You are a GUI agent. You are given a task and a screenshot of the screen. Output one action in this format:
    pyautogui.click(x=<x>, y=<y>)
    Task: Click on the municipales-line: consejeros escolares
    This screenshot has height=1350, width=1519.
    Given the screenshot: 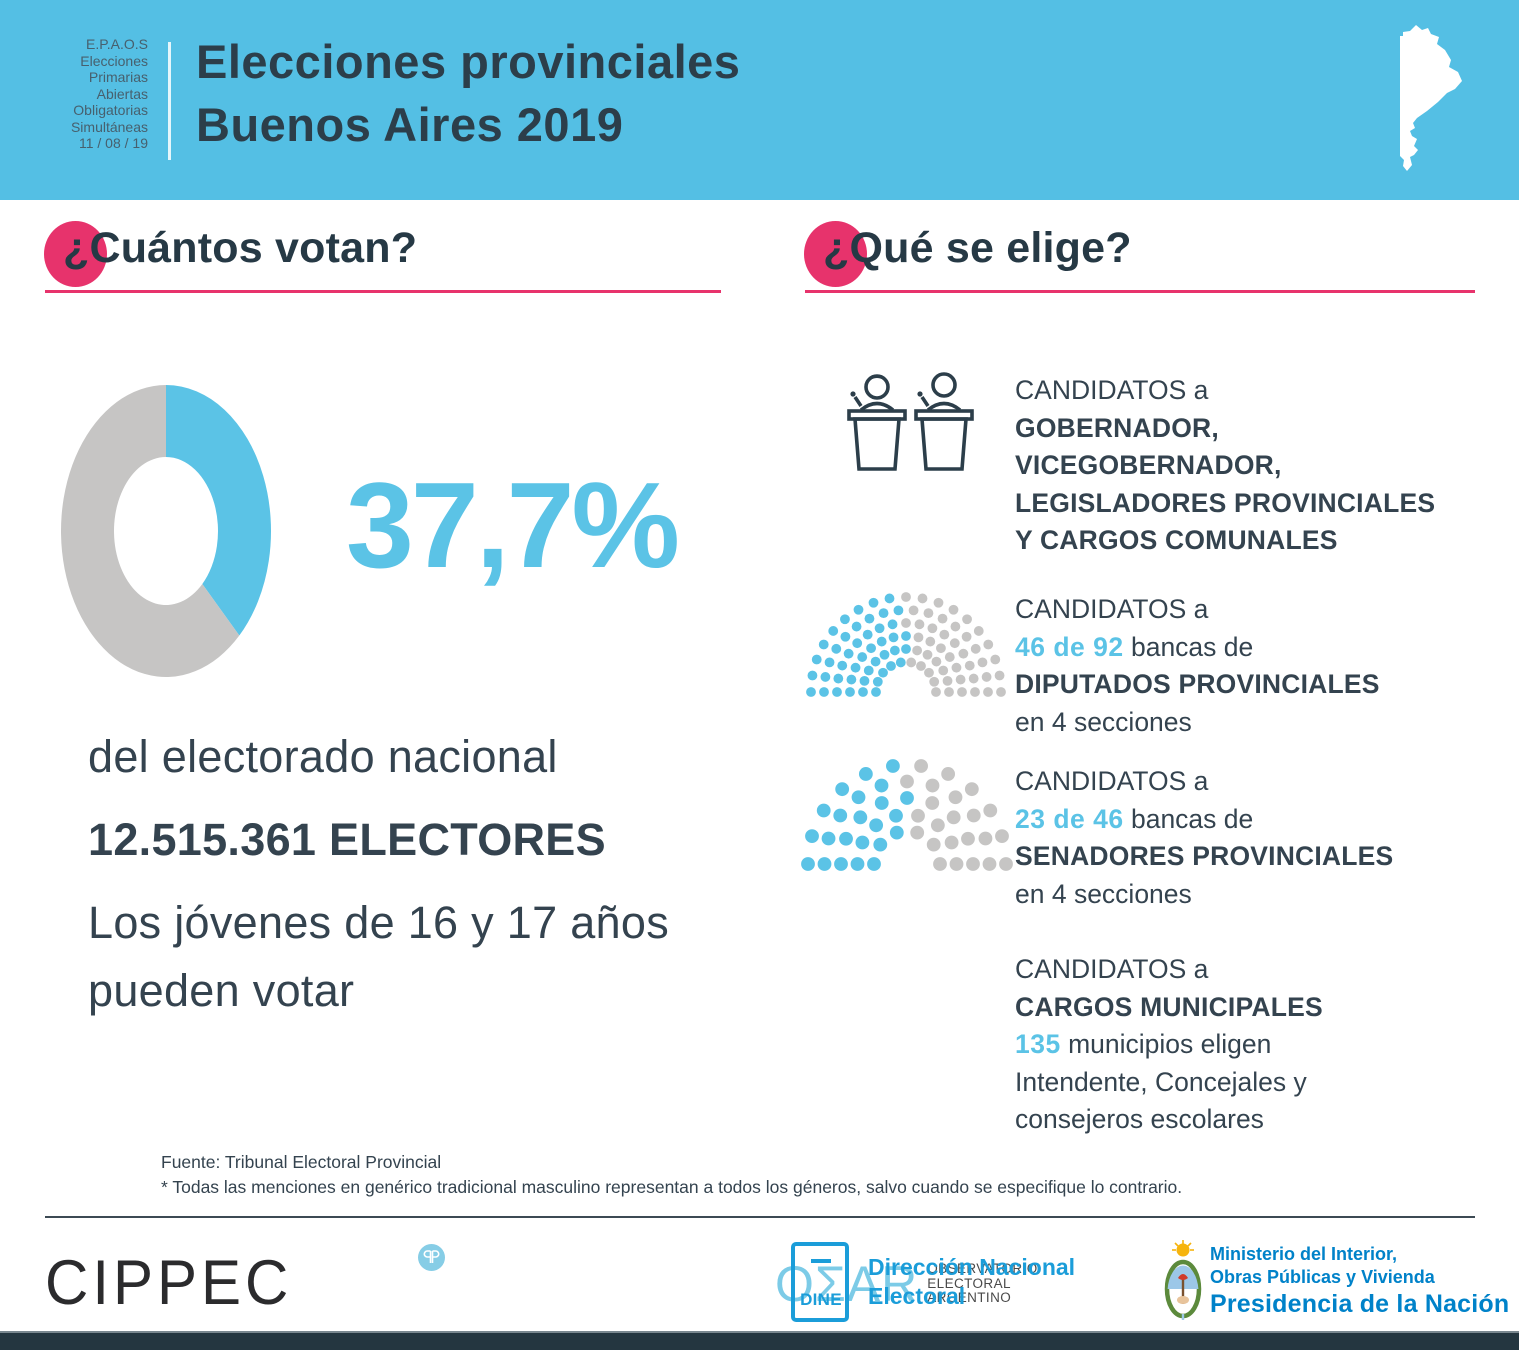 What is the action you would take?
    pyautogui.click(x=1139, y=1119)
    